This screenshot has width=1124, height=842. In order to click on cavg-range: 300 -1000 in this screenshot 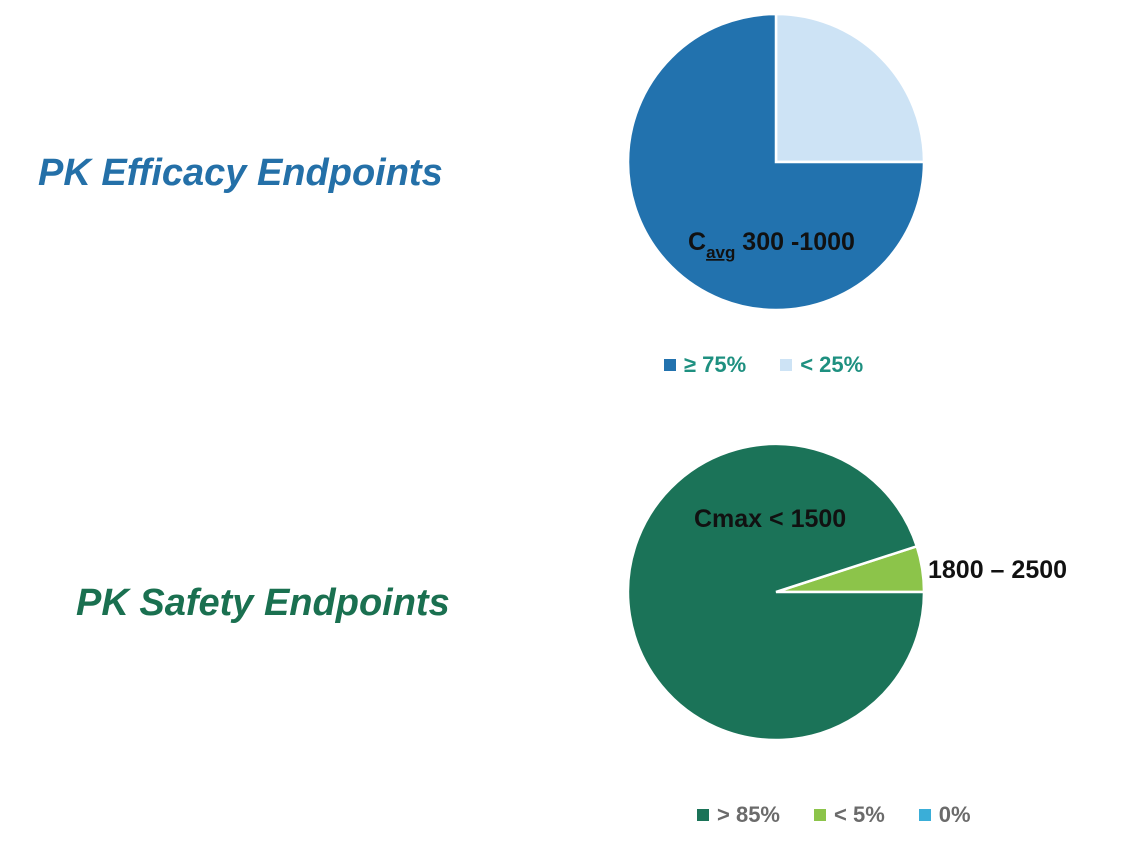, I will do `click(795, 242)`.